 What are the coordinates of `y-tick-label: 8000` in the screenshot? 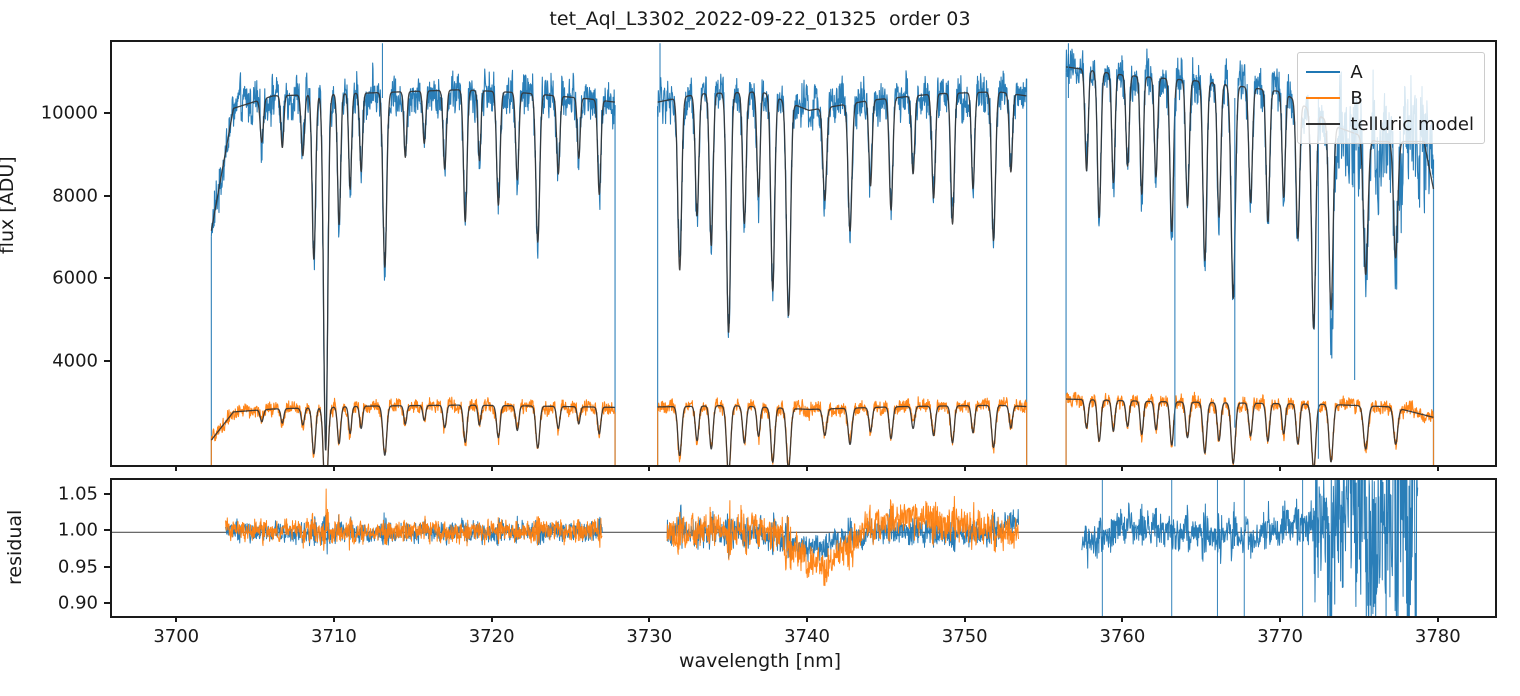 It's located at (75, 195).